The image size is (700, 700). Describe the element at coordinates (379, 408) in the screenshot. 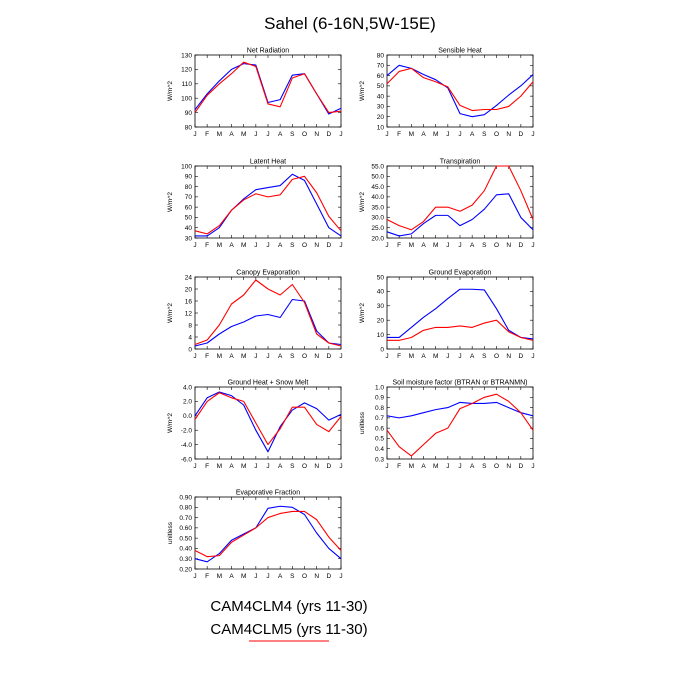

I see `y-tick-label: 0.8` at that location.